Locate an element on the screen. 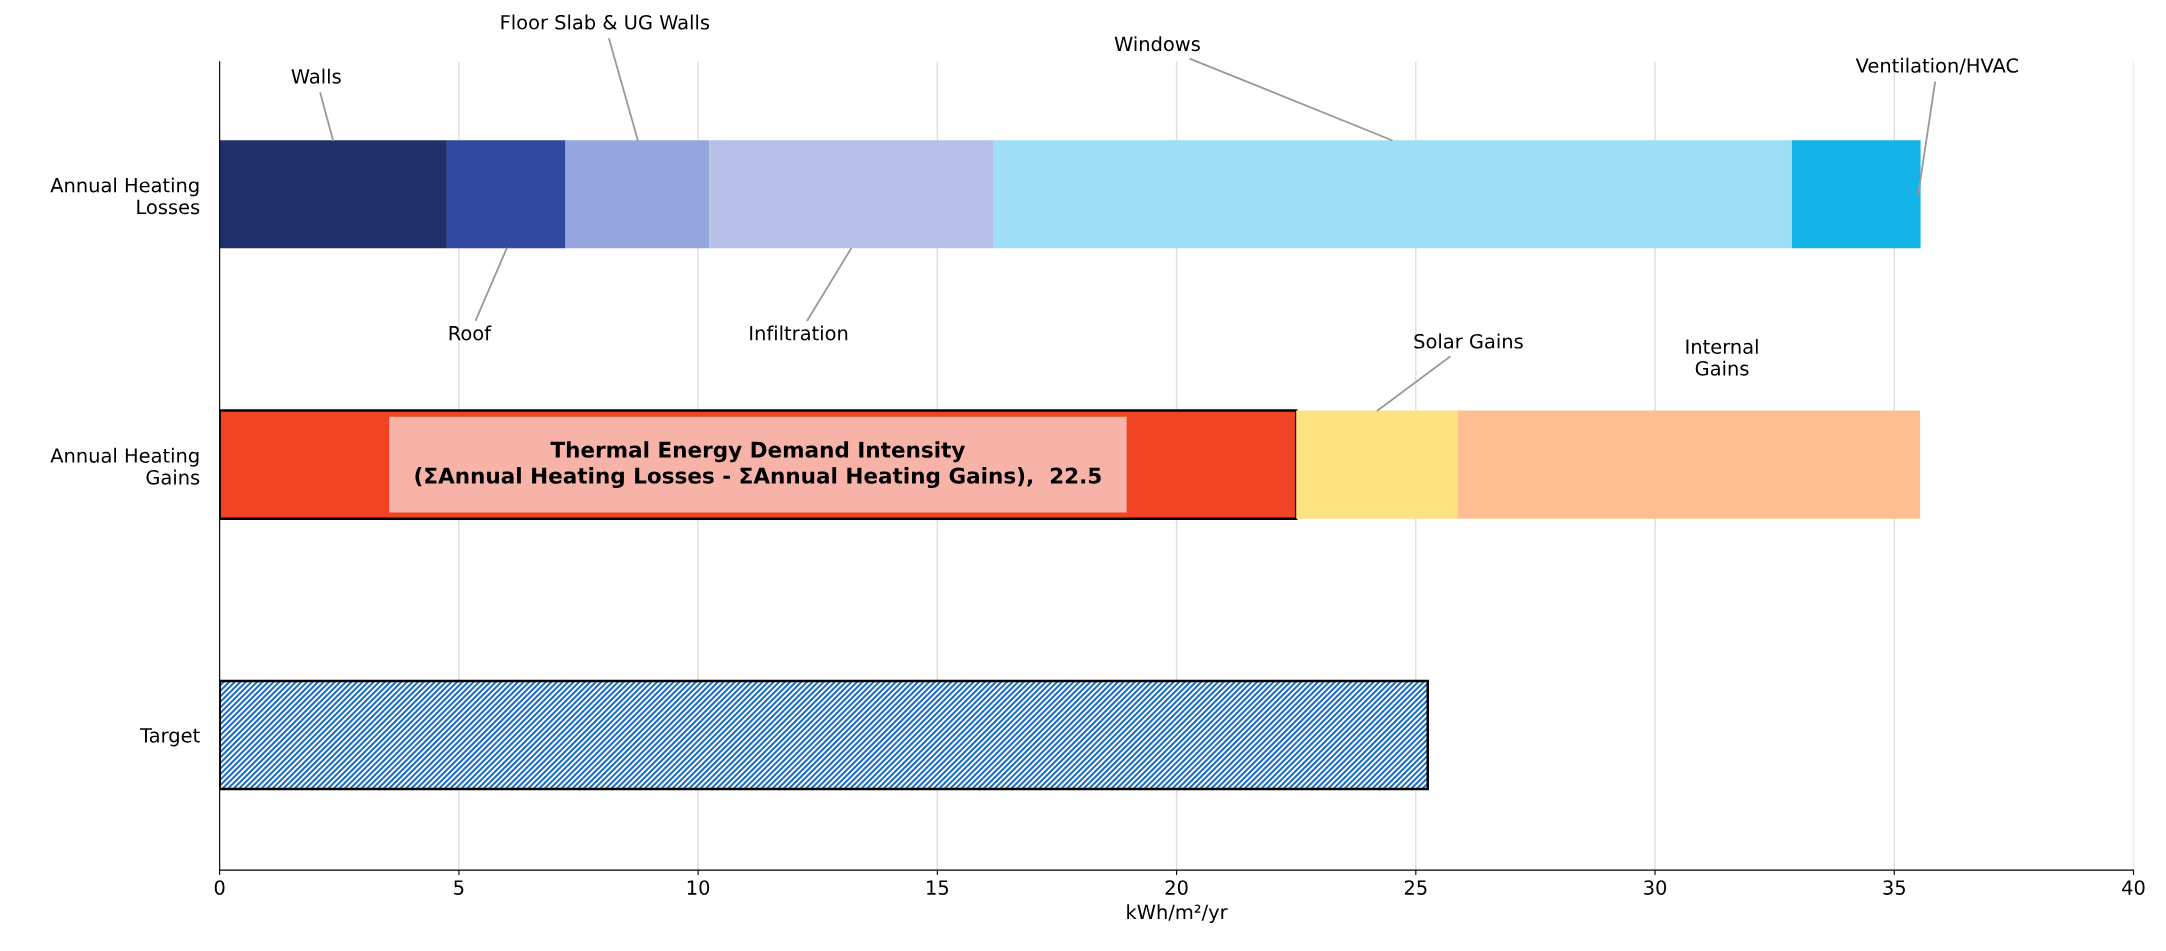 The image size is (2166, 951). text: Floor Slab & UG Walls is located at coordinates (605, 22).